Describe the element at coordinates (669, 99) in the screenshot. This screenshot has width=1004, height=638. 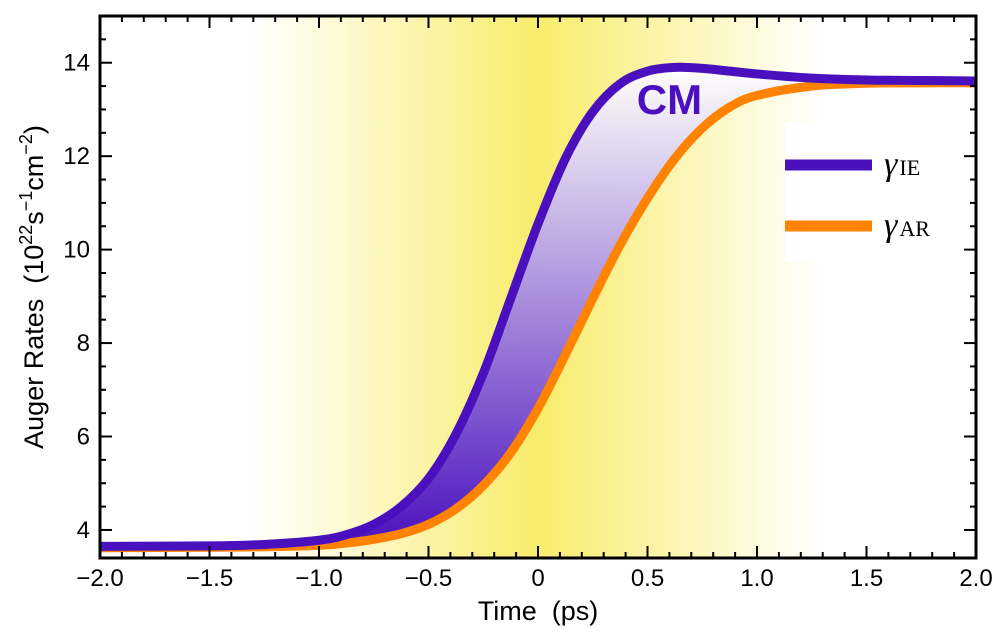
I see `cm-annotation: CM` at that location.